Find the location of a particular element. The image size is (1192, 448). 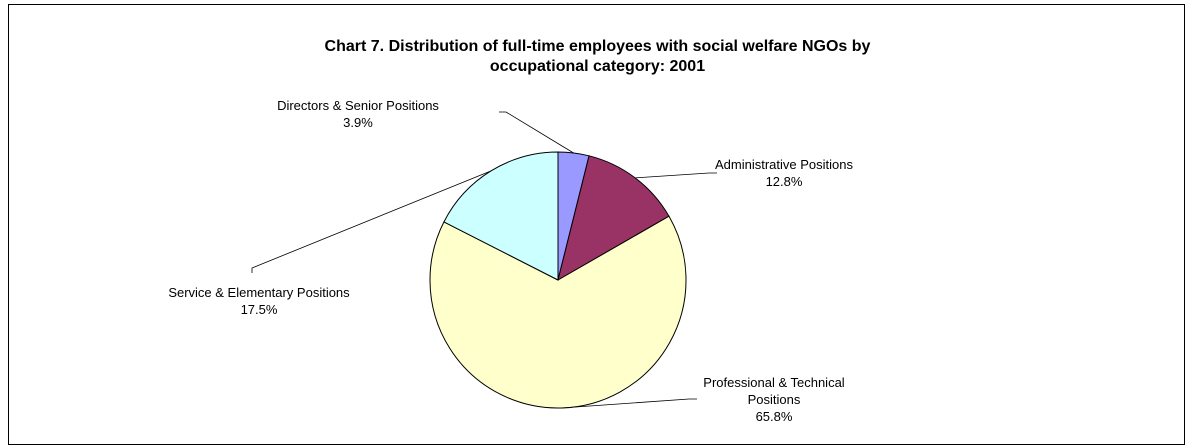

slice-label-professional-name-2: Positions is located at coordinates (774, 399).